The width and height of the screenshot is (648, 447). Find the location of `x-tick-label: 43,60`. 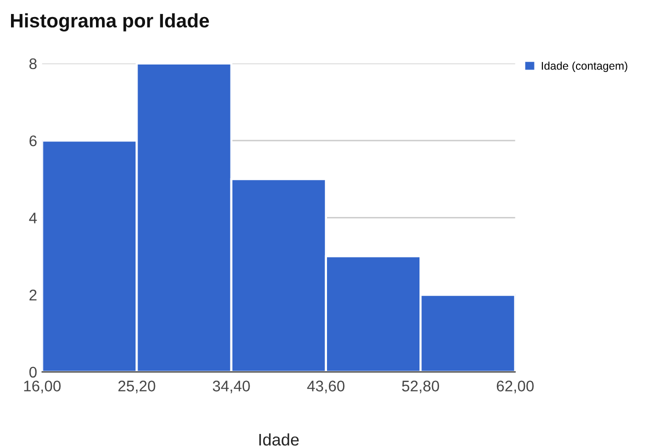

x-tick-label: 43,60 is located at coordinates (325, 387).